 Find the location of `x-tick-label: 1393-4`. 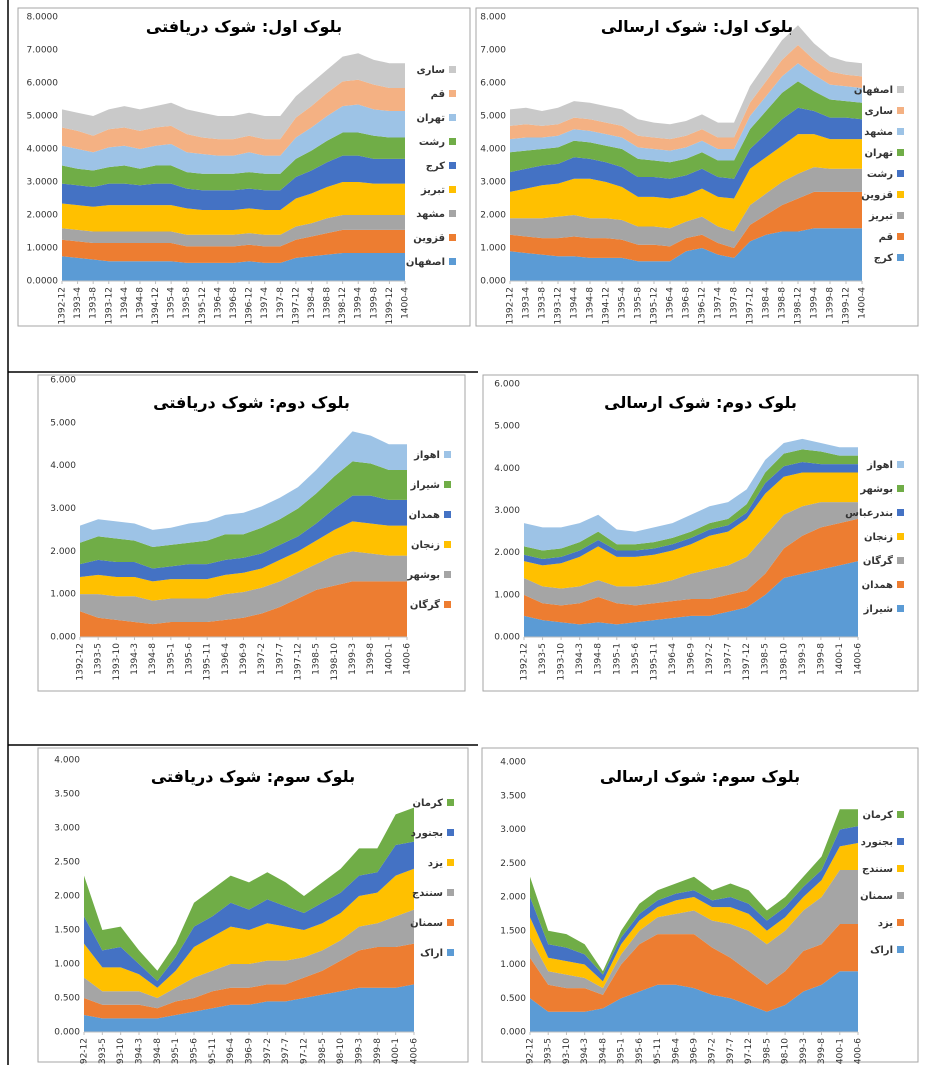

x-tick-label: 1393-4 is located at coordinates (527, 303).